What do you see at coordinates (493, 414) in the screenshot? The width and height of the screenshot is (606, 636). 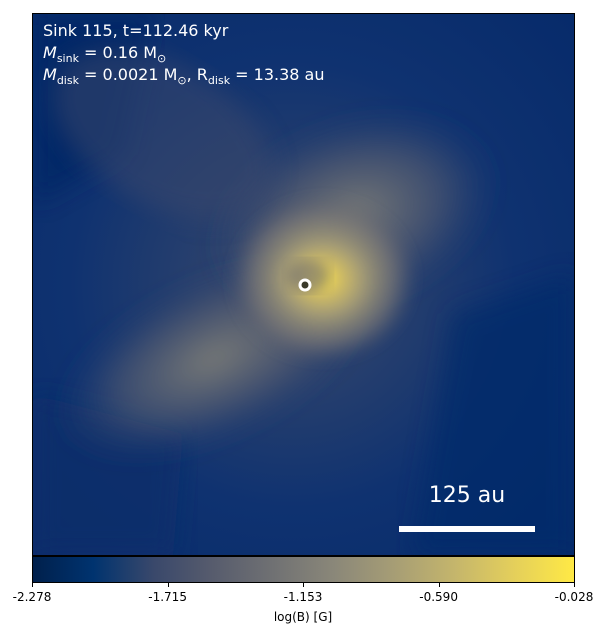 I see `dark-region` at bounding box center [493, 414].